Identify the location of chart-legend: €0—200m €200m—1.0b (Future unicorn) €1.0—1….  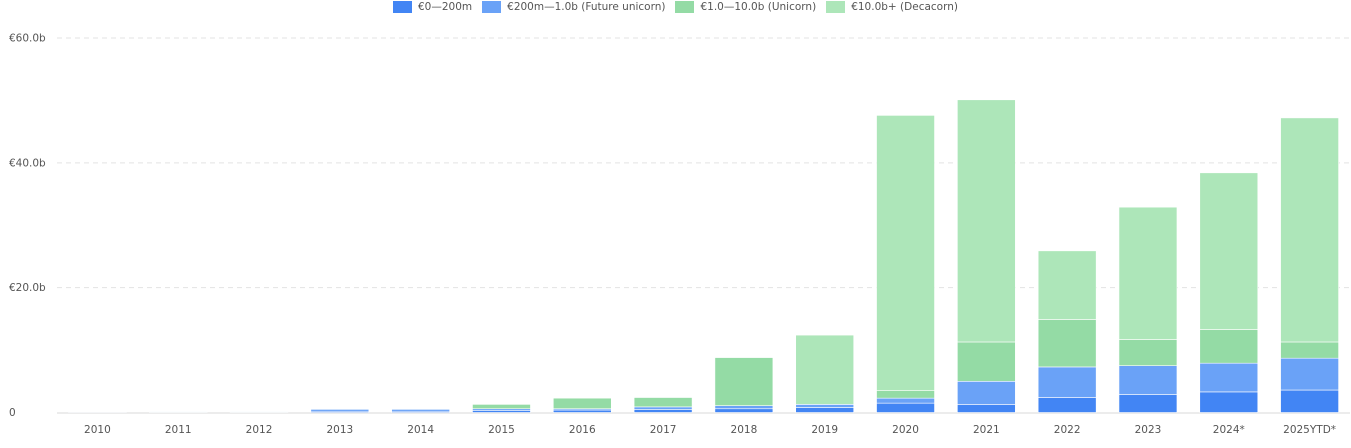
(675, 7).